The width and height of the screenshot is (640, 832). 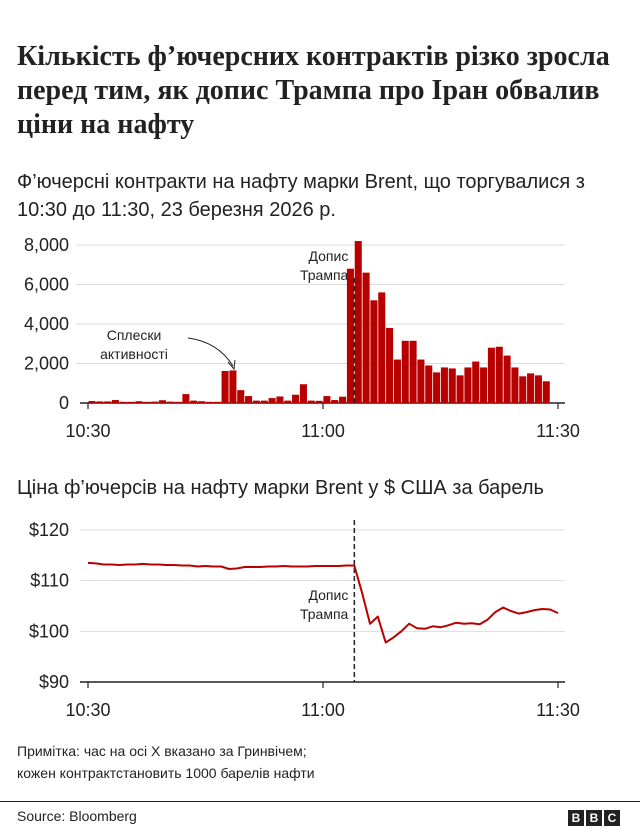 I want to click on bursts-label: активності, so click(x=134, y=354).